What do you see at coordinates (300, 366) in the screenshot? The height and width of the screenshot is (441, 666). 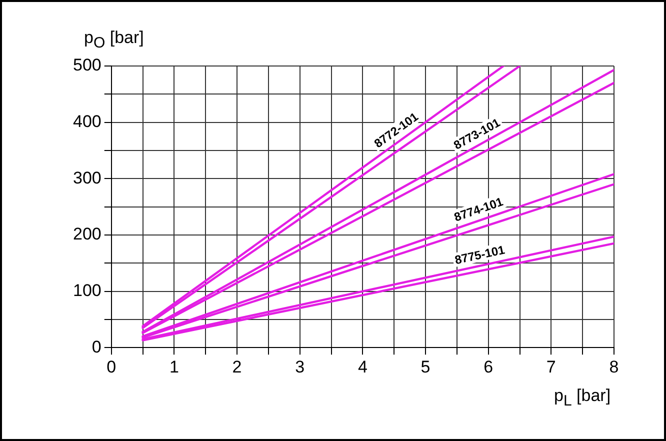 I see `x-tick-label: 3` at bounding box center [300, 366].